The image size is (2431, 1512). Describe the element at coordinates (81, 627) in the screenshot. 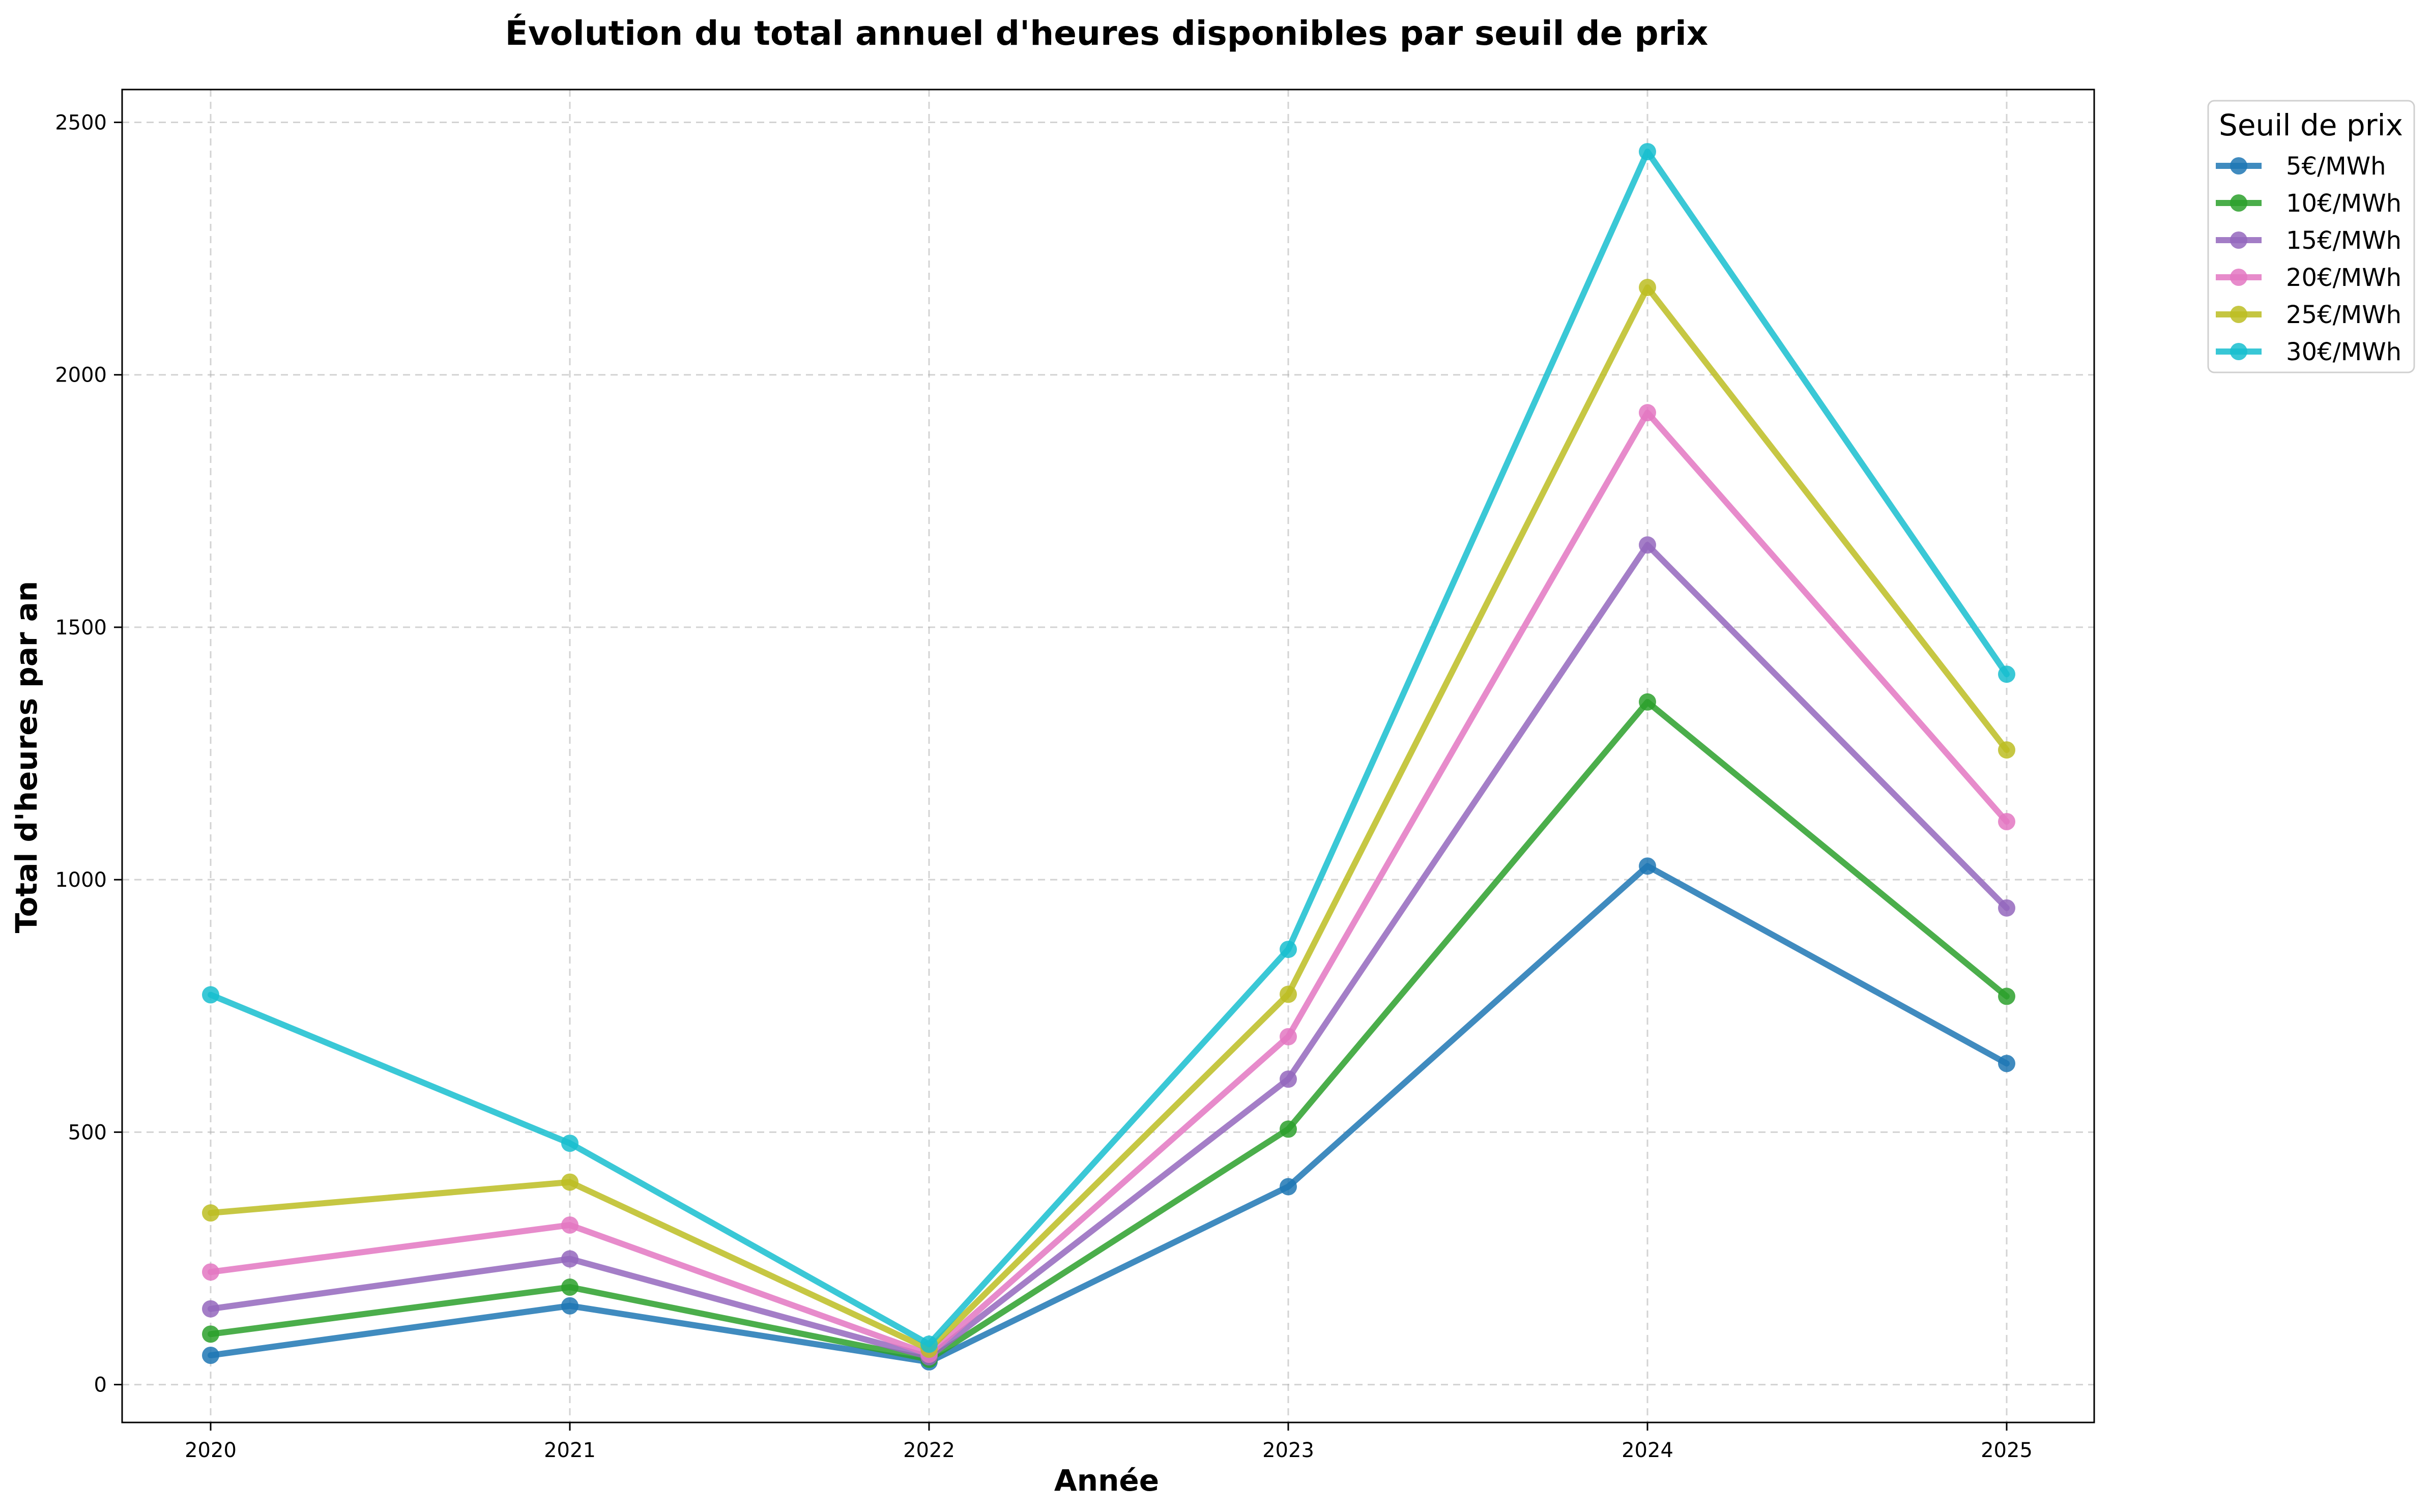

I see `y-tick-label: 1500` at that location.